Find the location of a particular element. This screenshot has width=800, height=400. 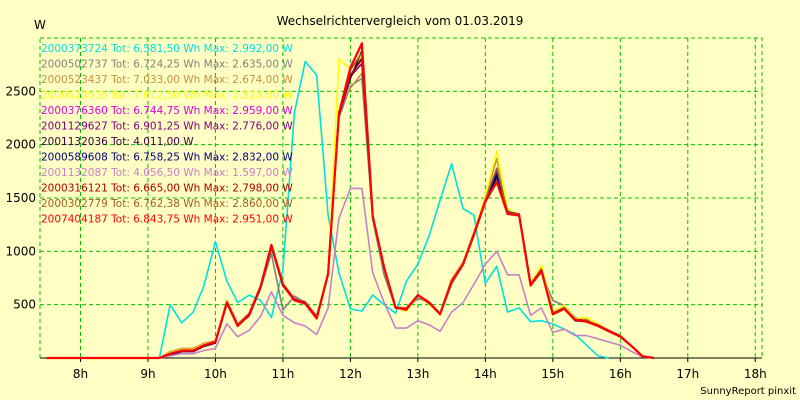

x-tick-label: 15h is located at coordinates (552, 374).